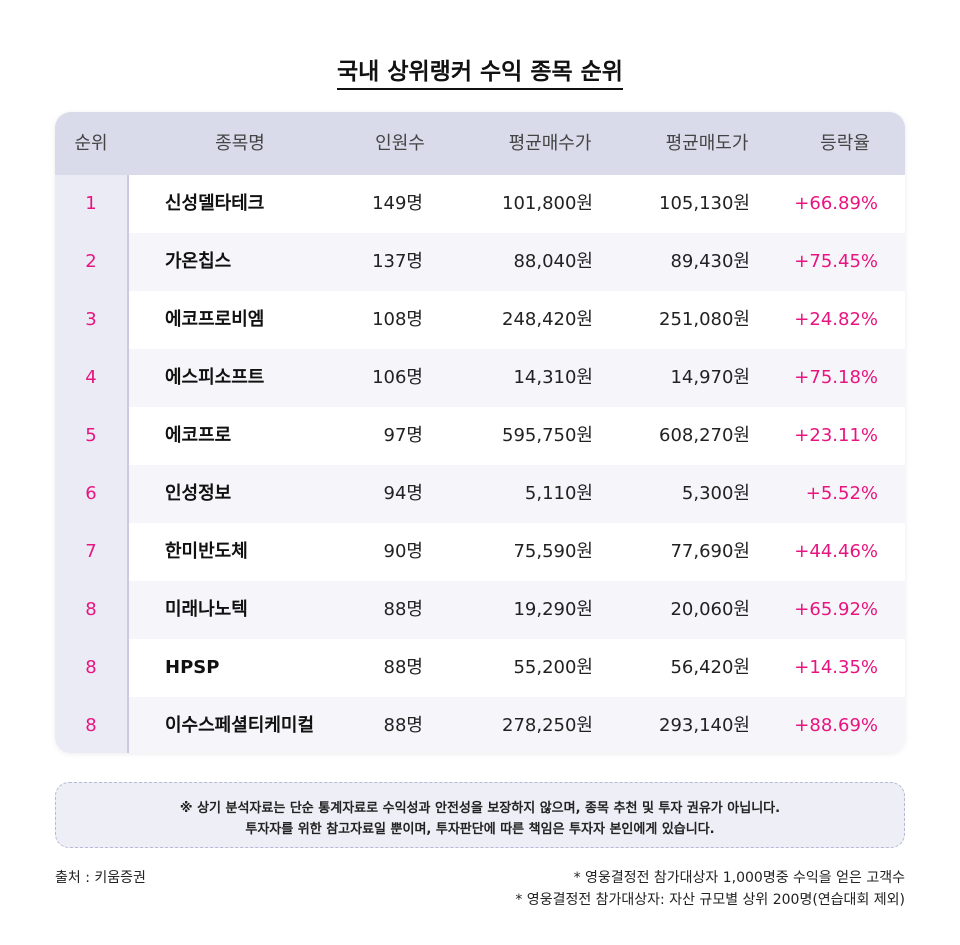 Image resolution: width=960 pixels, height=945 pixels. Describe the element at coordinates (547, 435) in the screenshot. I see `avg-buy: 595,750원` at that location.